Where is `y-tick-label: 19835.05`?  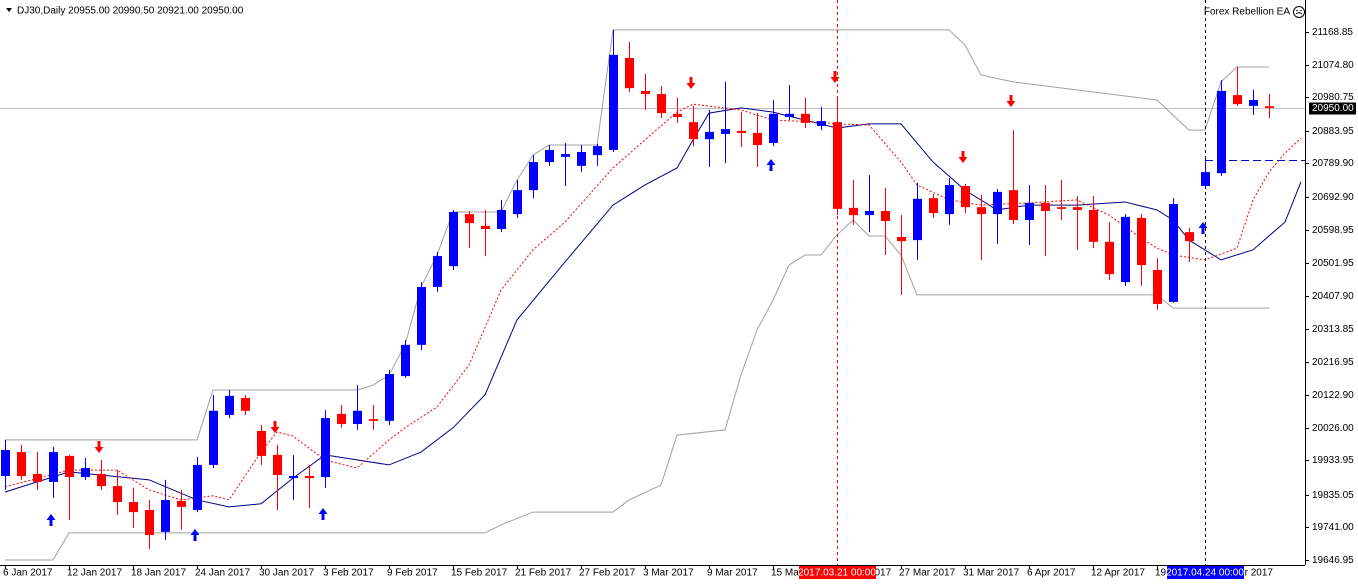
y-tick-label: 19835.05 is located at coordinates (1333, 495).